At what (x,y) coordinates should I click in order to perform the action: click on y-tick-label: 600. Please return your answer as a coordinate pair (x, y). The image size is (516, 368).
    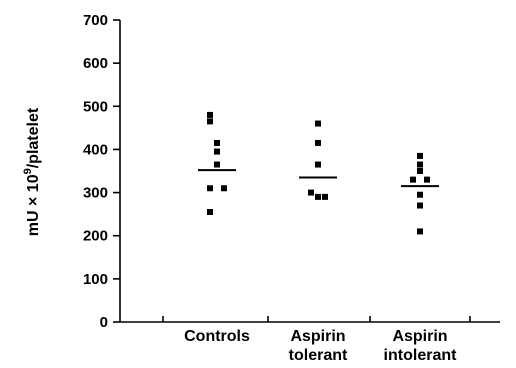
    Looking at the image, I should click on (95, 63).